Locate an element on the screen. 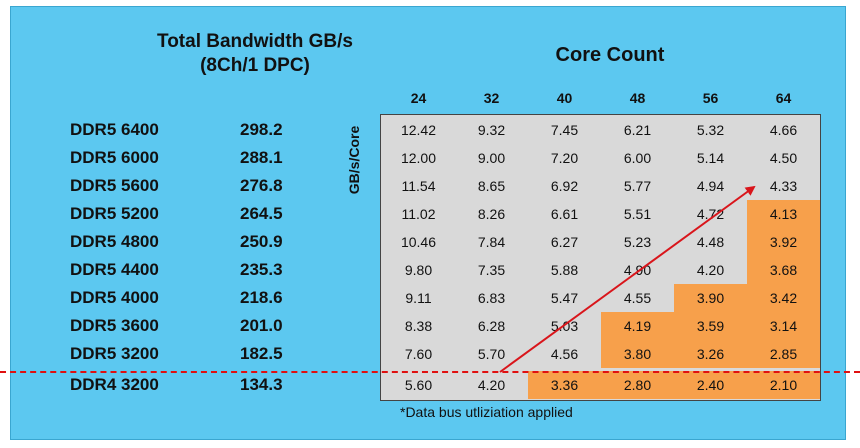 This screenshot has height=448, width=860. table-cell: 7.84 is located at coordinates (491, 242).